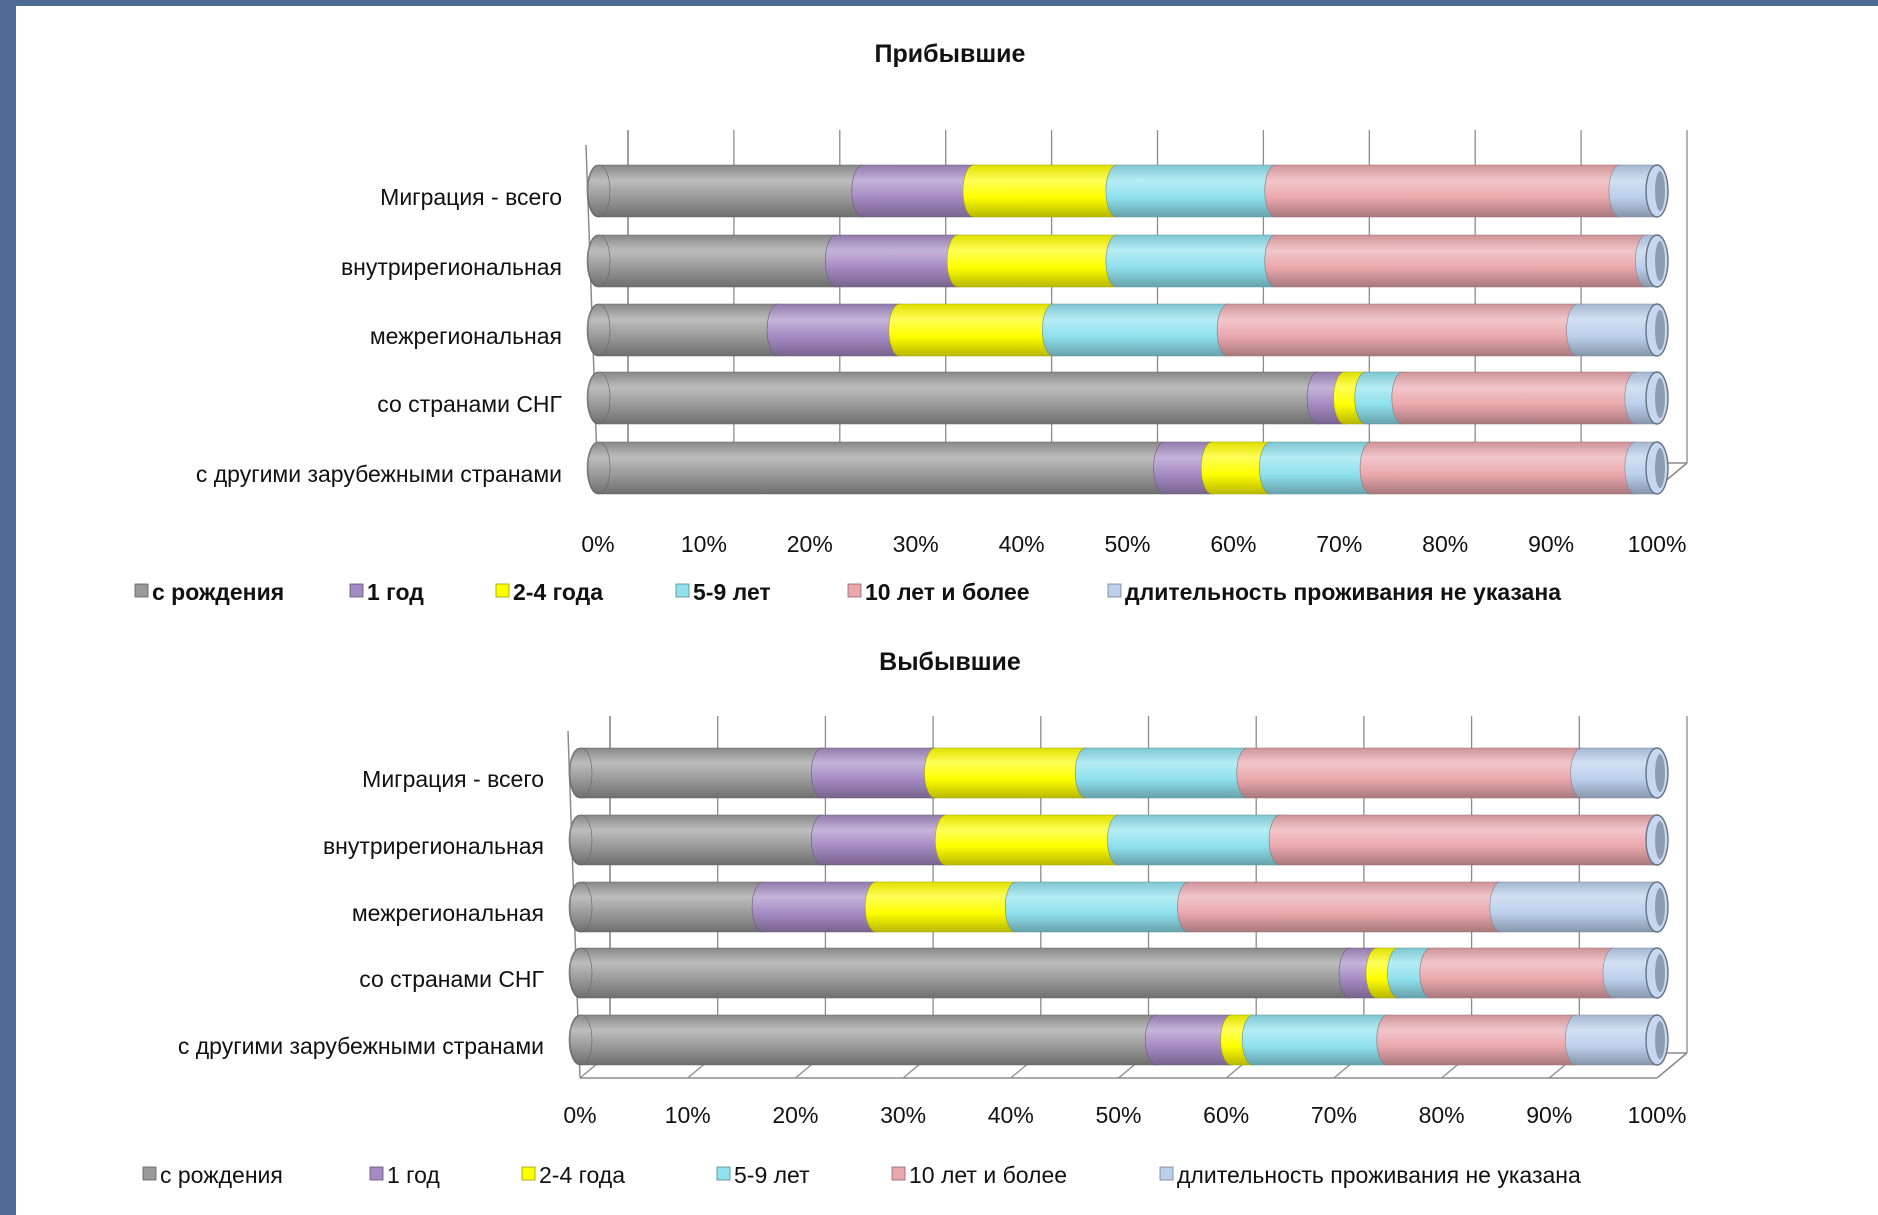 The width and height of the screenshot is (1878, 1215). I want to click on chart2-category-label: Миграция - всего, so click(453, 779).